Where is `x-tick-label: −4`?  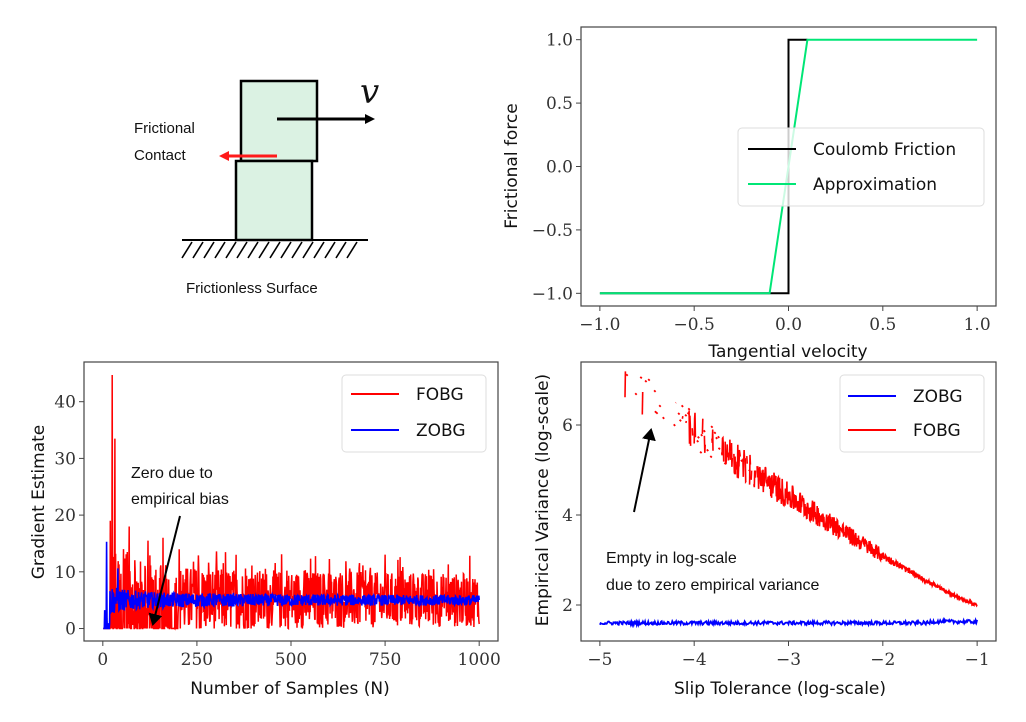 x-tick-label: −4 is located at coordinates (694, 660).